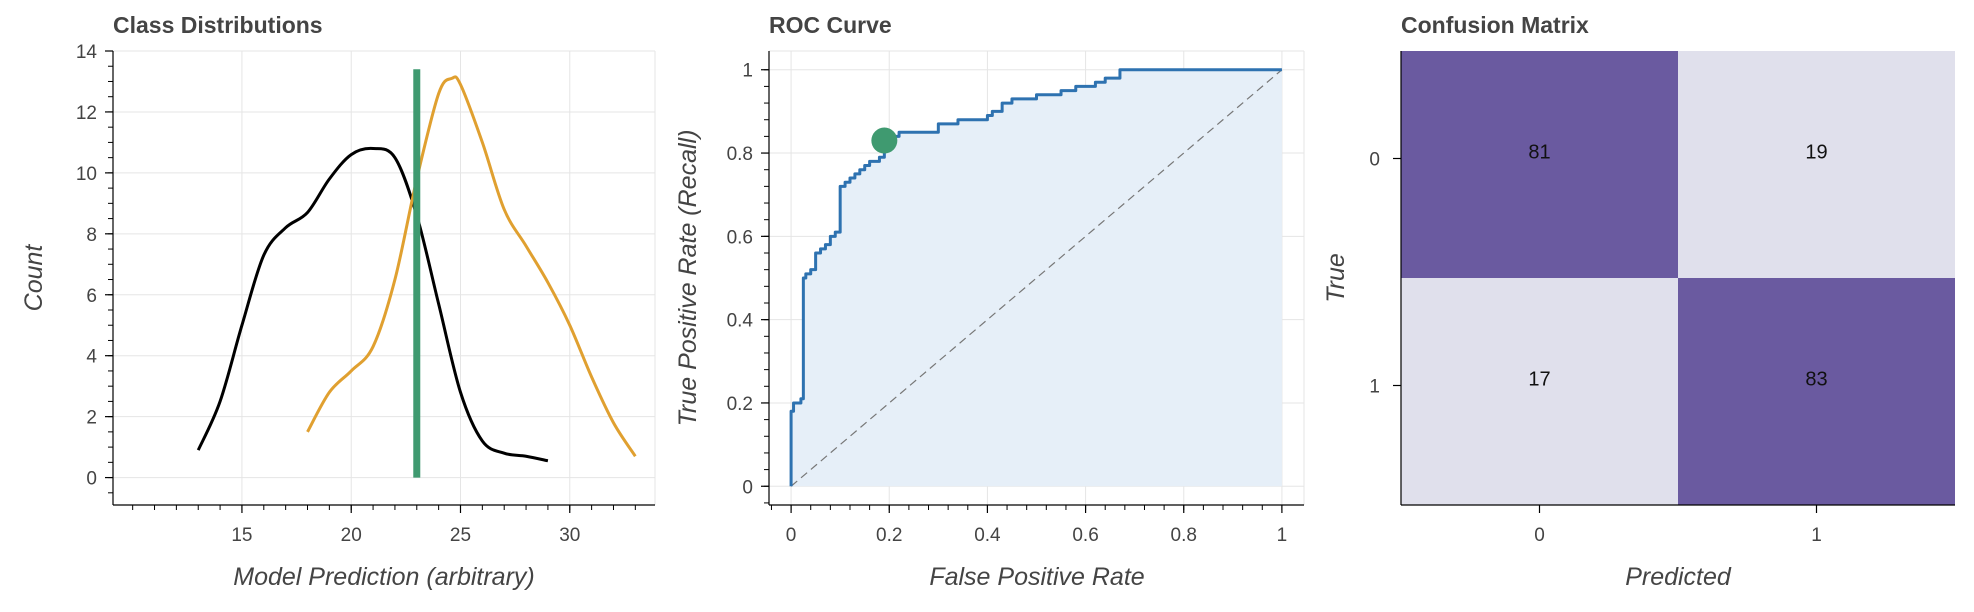 The height and width of the screenshot is (612, 1974). Describe the element at coordinates (740, 404) in the screenshot. I see `y-tick-label: 0.2` at that location.